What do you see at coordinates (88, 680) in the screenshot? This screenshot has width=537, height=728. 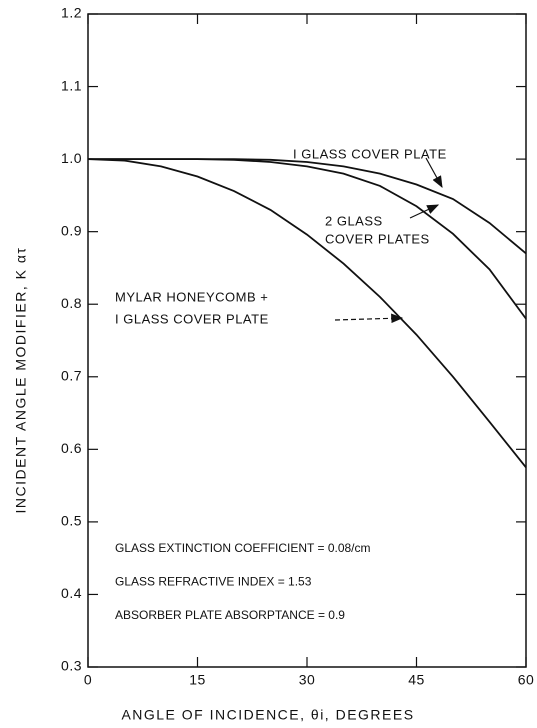 I see `x-tick-label: 0` at bounding box center [88, 680].